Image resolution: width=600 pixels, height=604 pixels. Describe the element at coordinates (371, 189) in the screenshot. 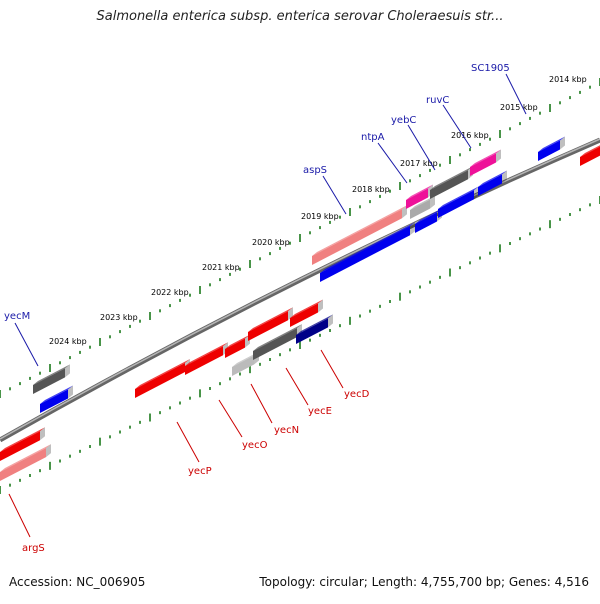

I see `ruler-label: 2018 kbp` at that location.